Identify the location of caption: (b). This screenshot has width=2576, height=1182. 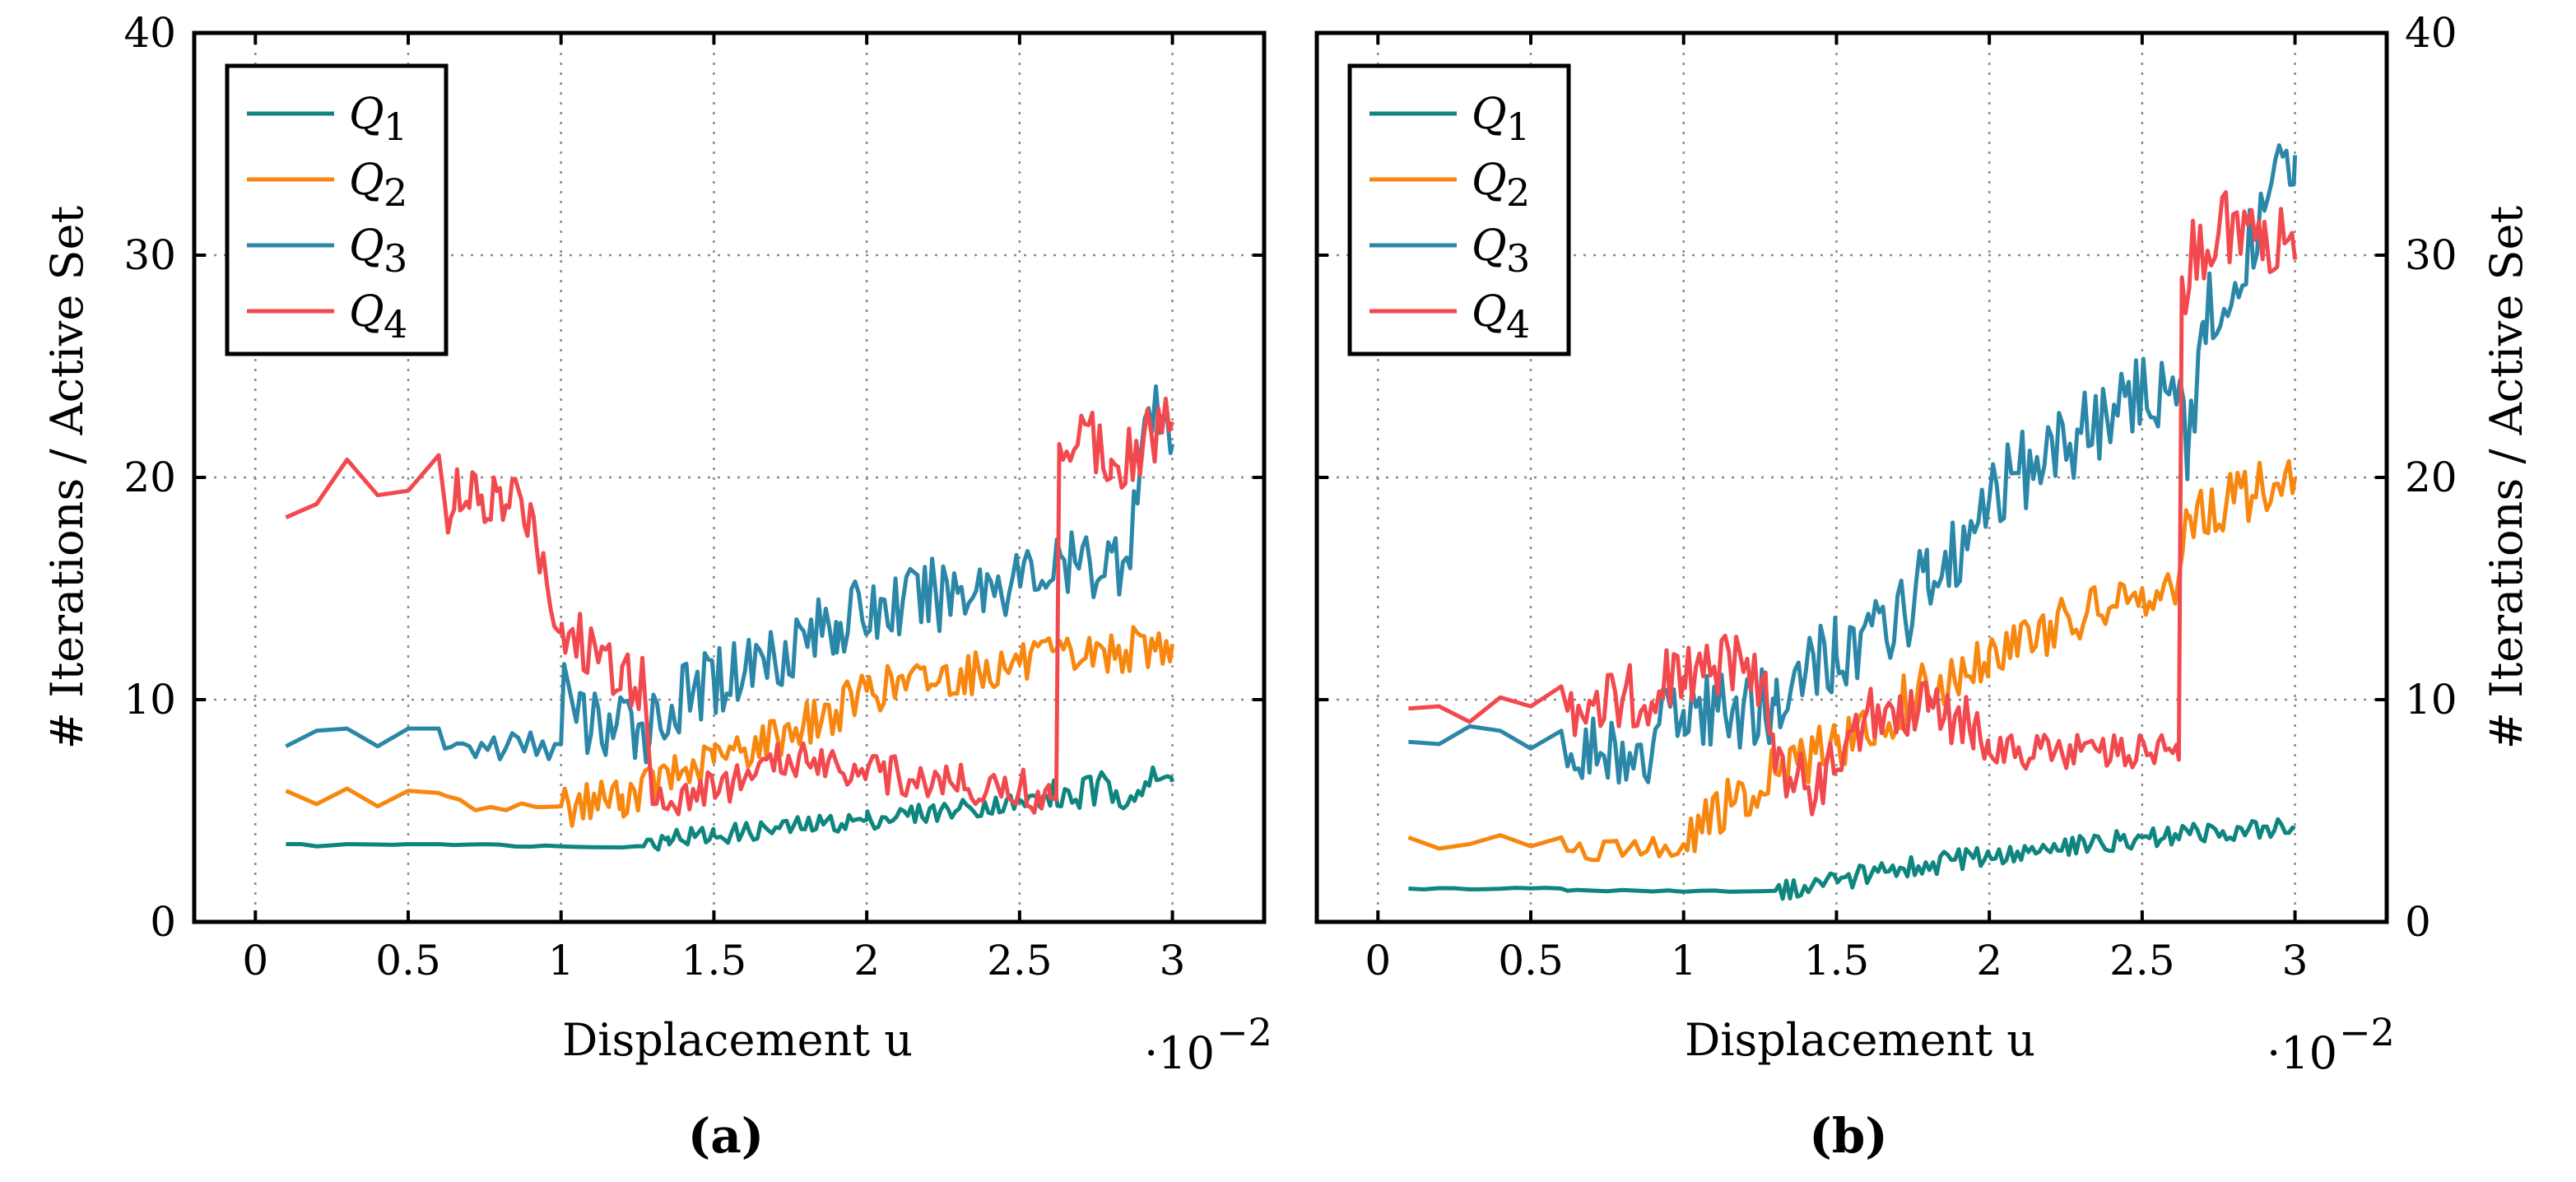
(1848, 1136).